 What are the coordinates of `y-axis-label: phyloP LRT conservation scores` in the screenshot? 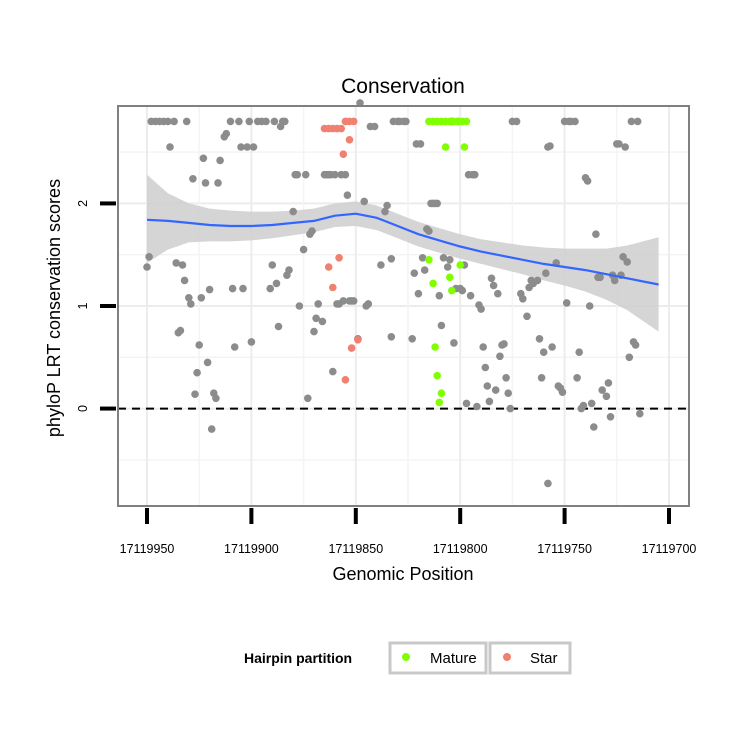 It's located at (54, 308).